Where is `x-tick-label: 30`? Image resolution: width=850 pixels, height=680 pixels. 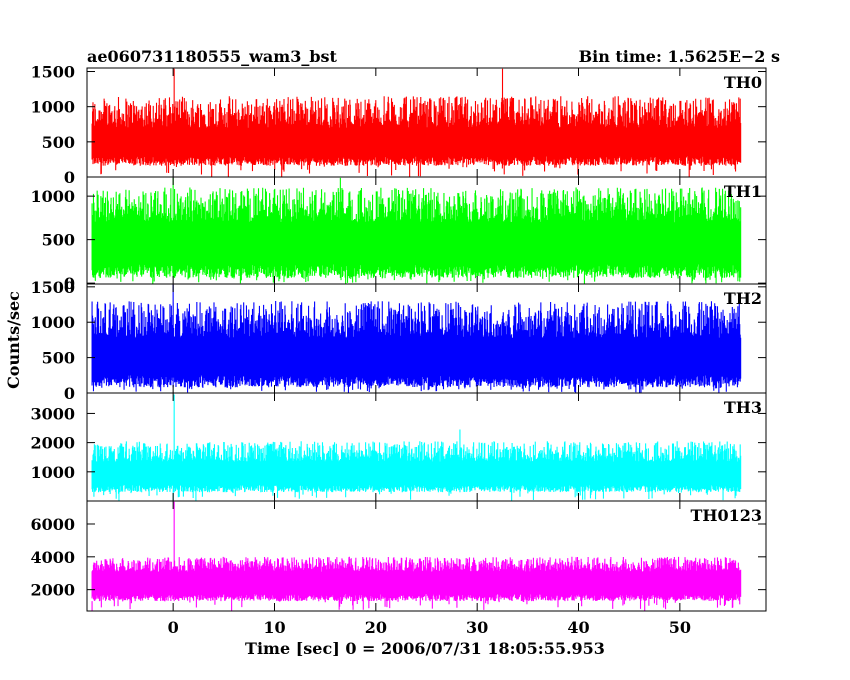 x-tick-label: 30 is located at coordinates (477, 627).